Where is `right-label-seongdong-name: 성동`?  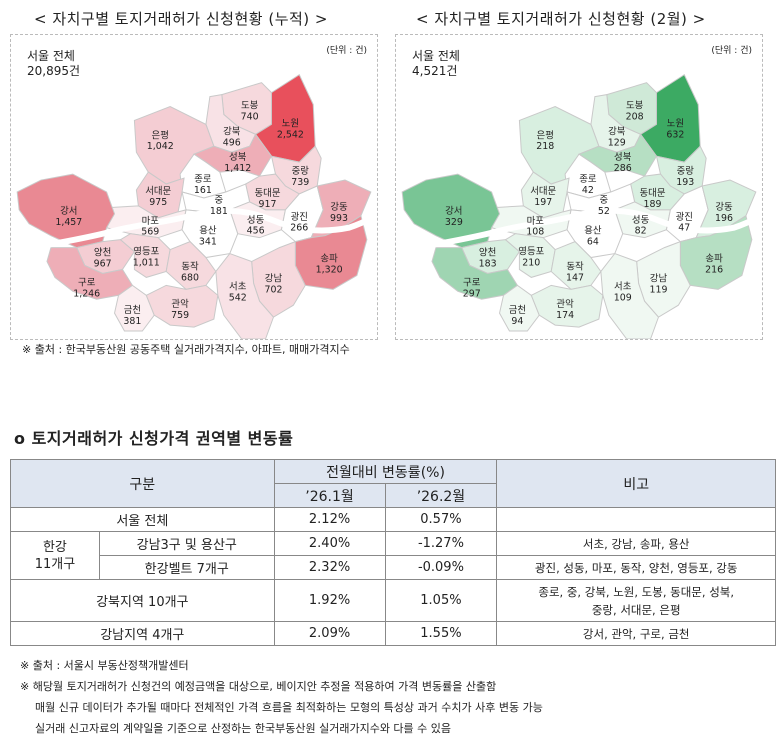 right-label-seongdong-name: 성동 is located at coordinates (641, 220).